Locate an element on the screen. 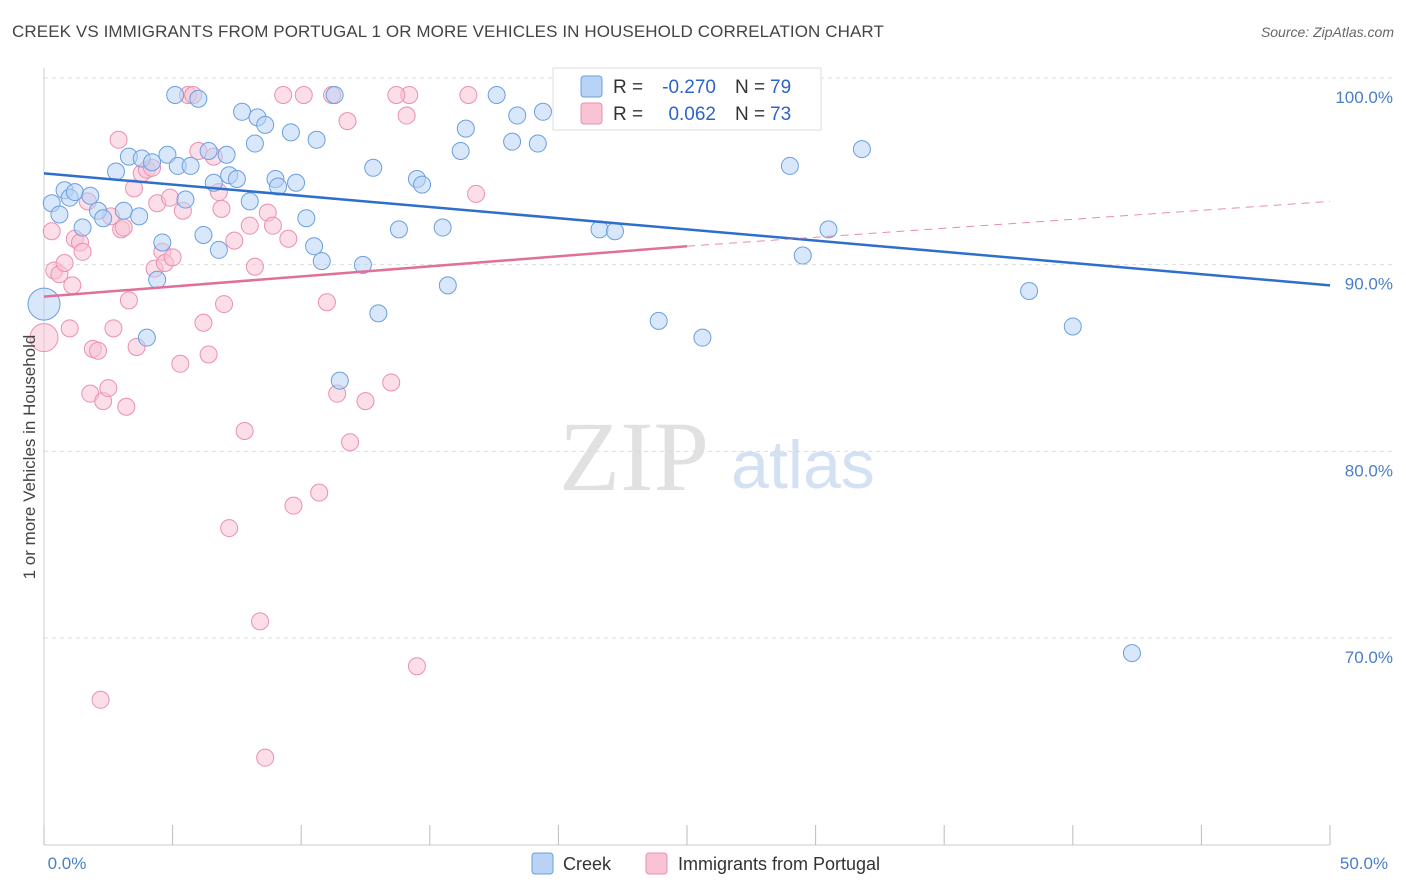 The image size is (1406, 892). portugal-trend-extension is located at coordinates (1008, 223).